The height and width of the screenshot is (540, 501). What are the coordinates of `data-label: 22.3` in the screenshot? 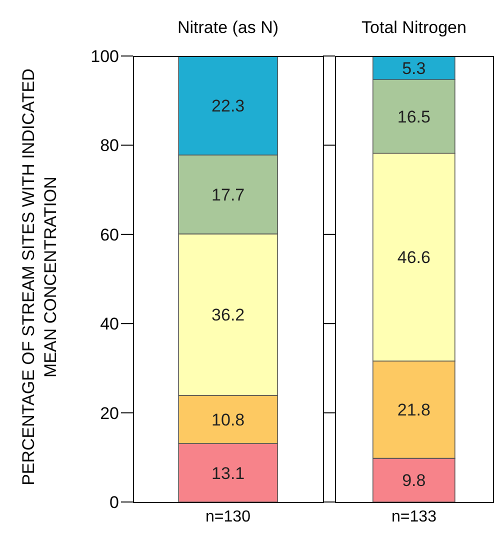 It's located at (228, 106).